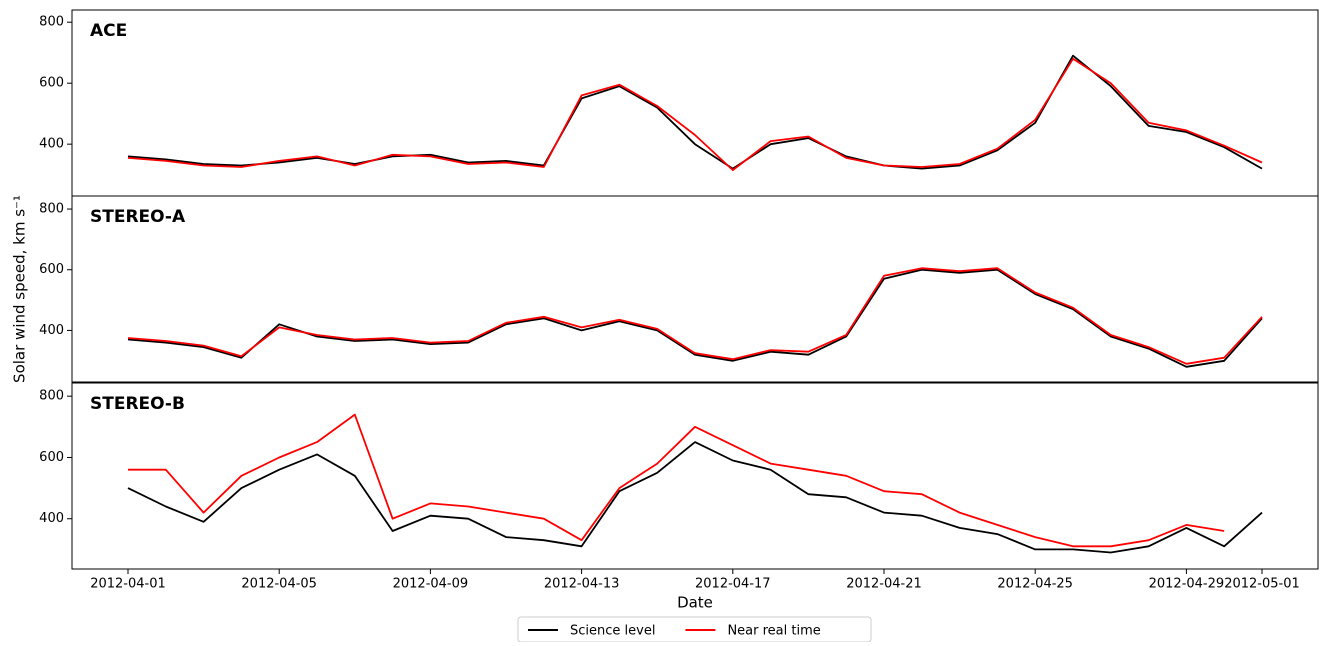  What do you see at coordinates (612, 631) in the screenshot?
I see `legend-label: Science level` at bounding box center [612, 631].